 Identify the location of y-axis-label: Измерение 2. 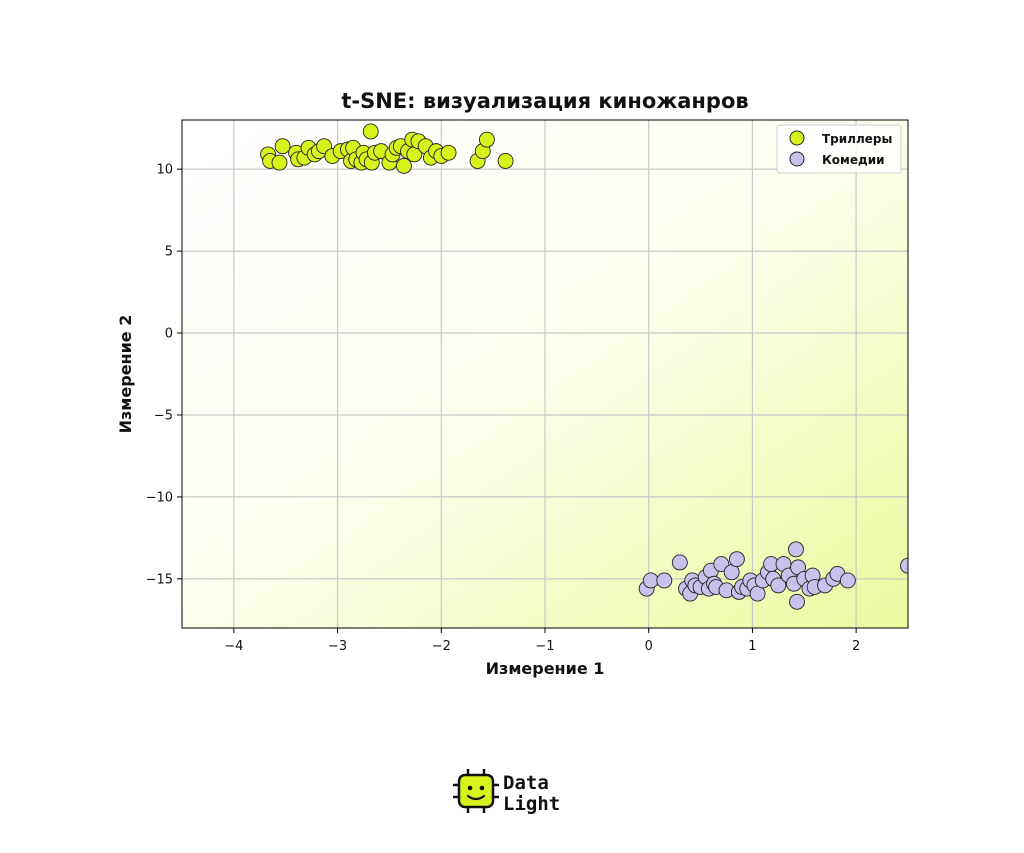
(125, 374).